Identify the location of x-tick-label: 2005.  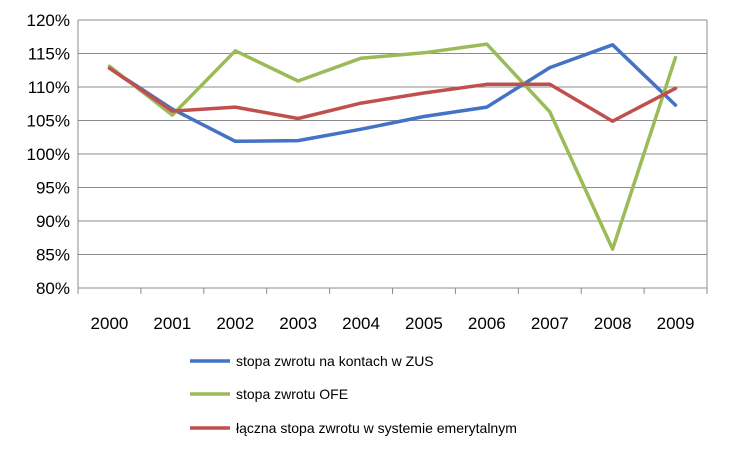
(424, 323).